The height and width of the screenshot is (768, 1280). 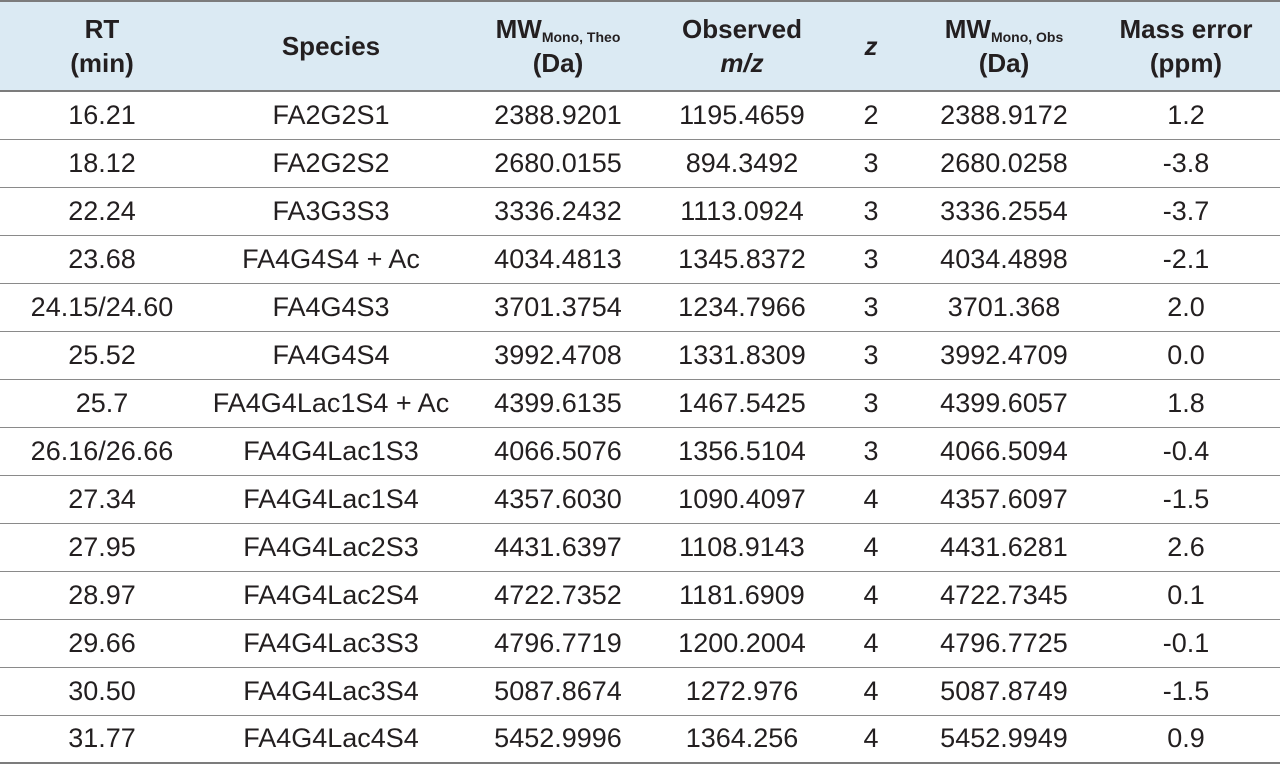 I want to click on cell-mass-error: -3.7, so click(x=1186, y=211).